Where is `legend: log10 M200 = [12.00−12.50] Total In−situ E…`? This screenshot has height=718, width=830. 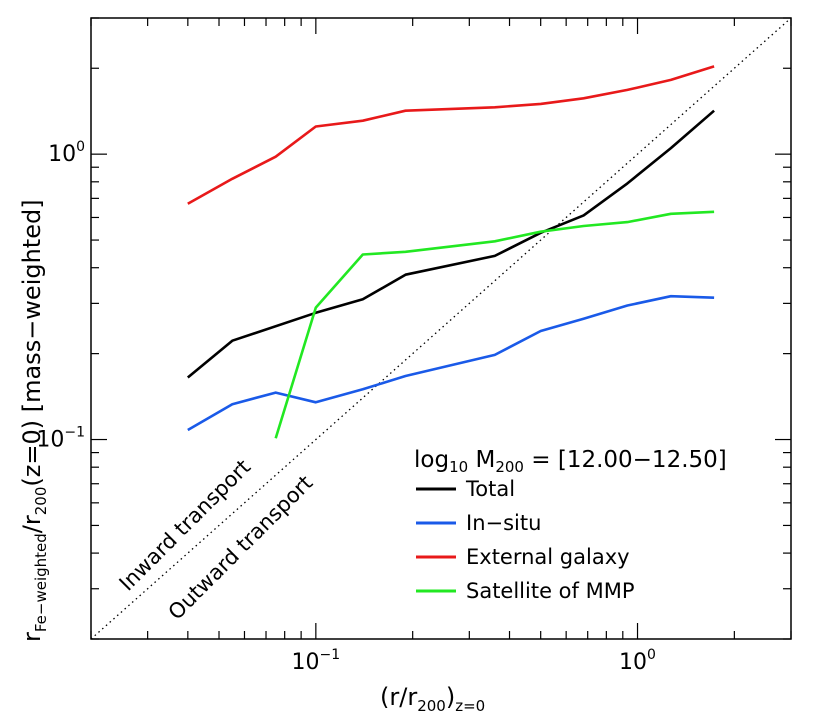 legend: log10 M200 = [12.00−12.50] Total In−situ E… is located at coordinates (570, 525).